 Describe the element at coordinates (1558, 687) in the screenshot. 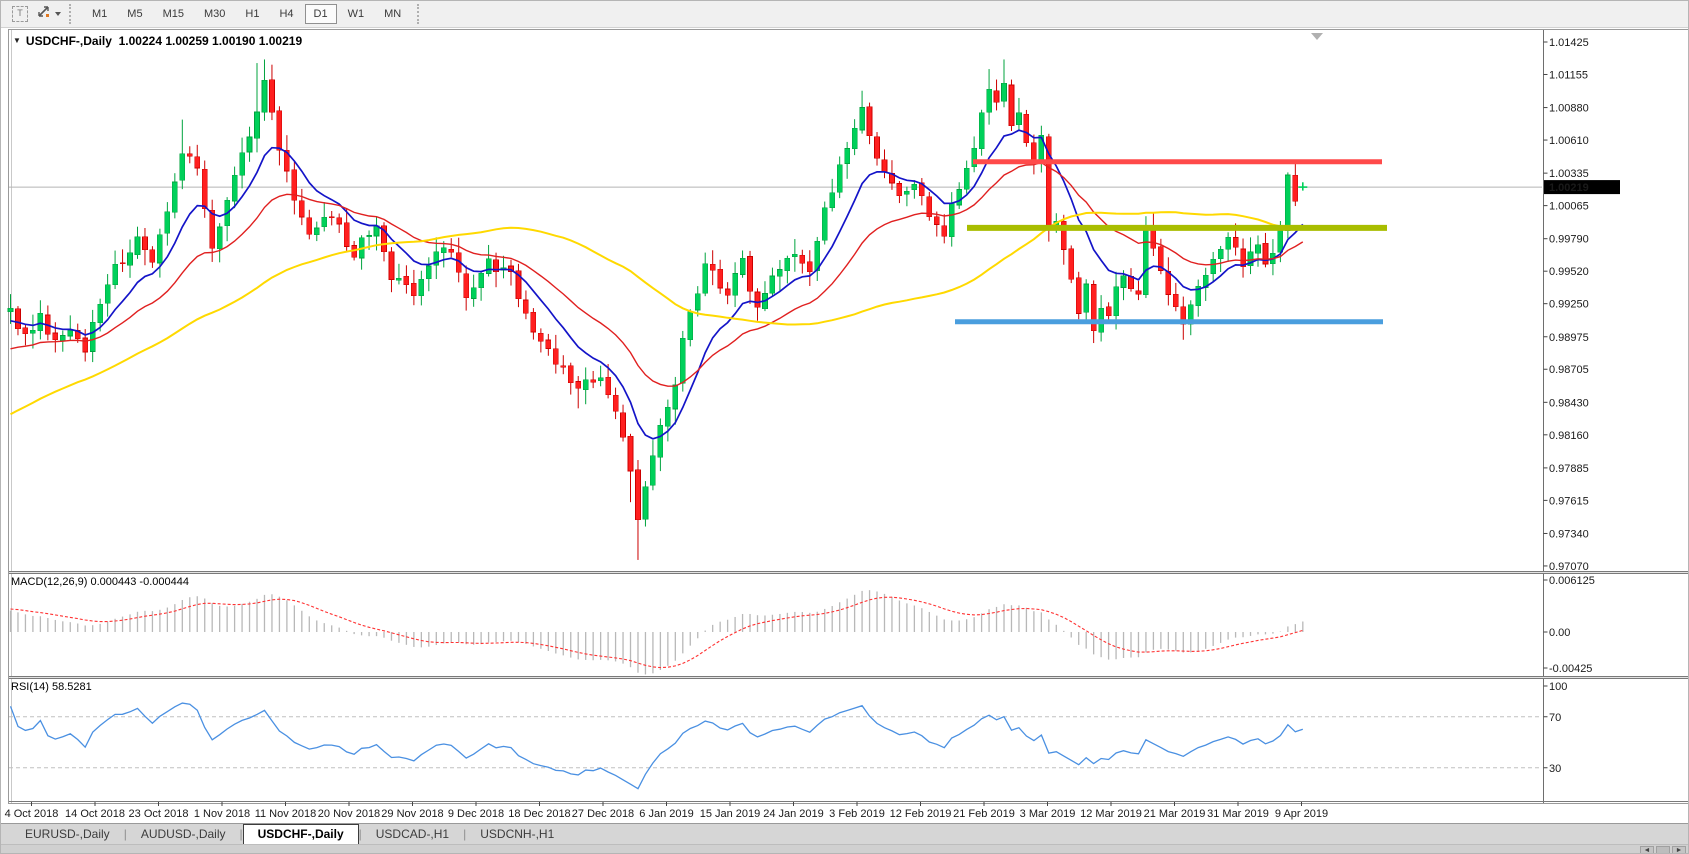

I see `svg-text: 100` at that location.